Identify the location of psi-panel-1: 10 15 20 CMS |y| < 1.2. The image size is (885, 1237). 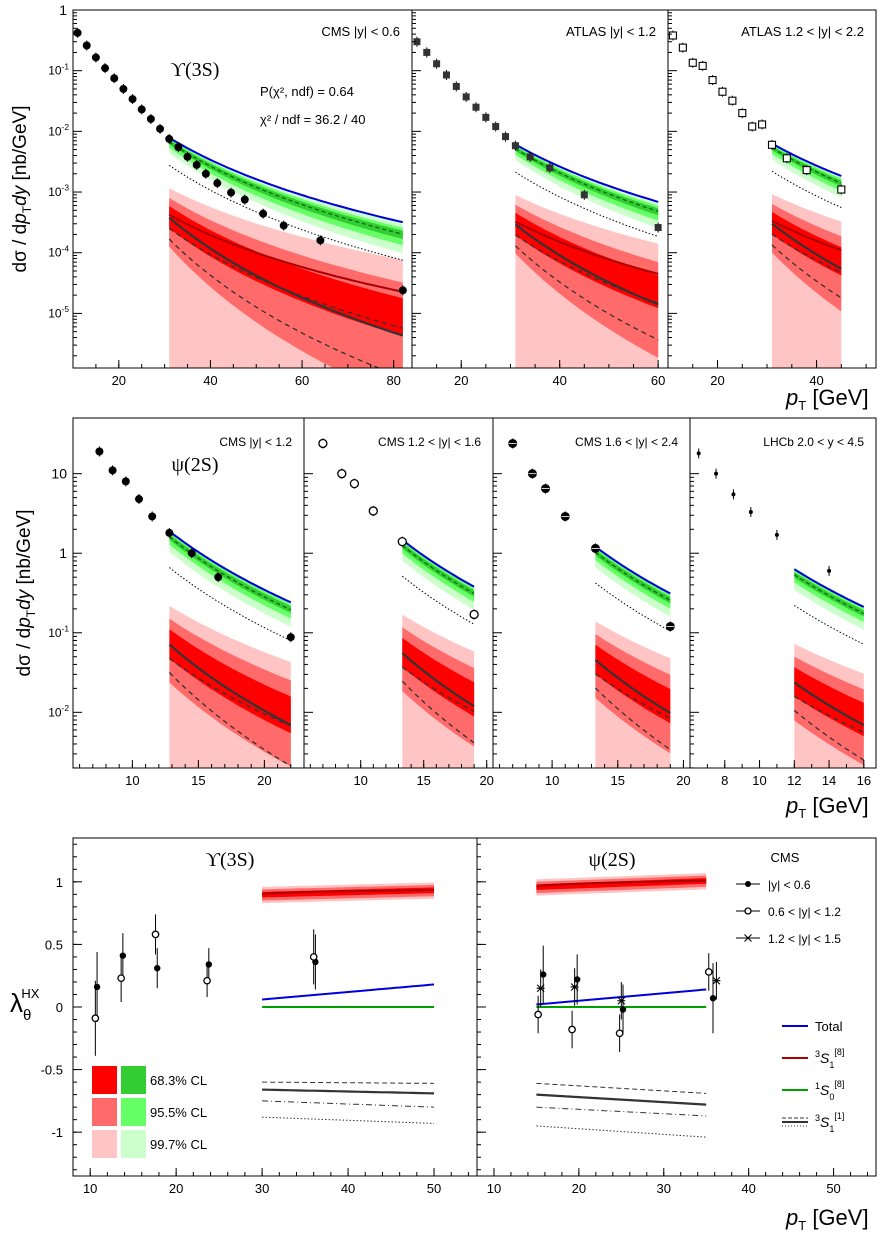
(188, 602).